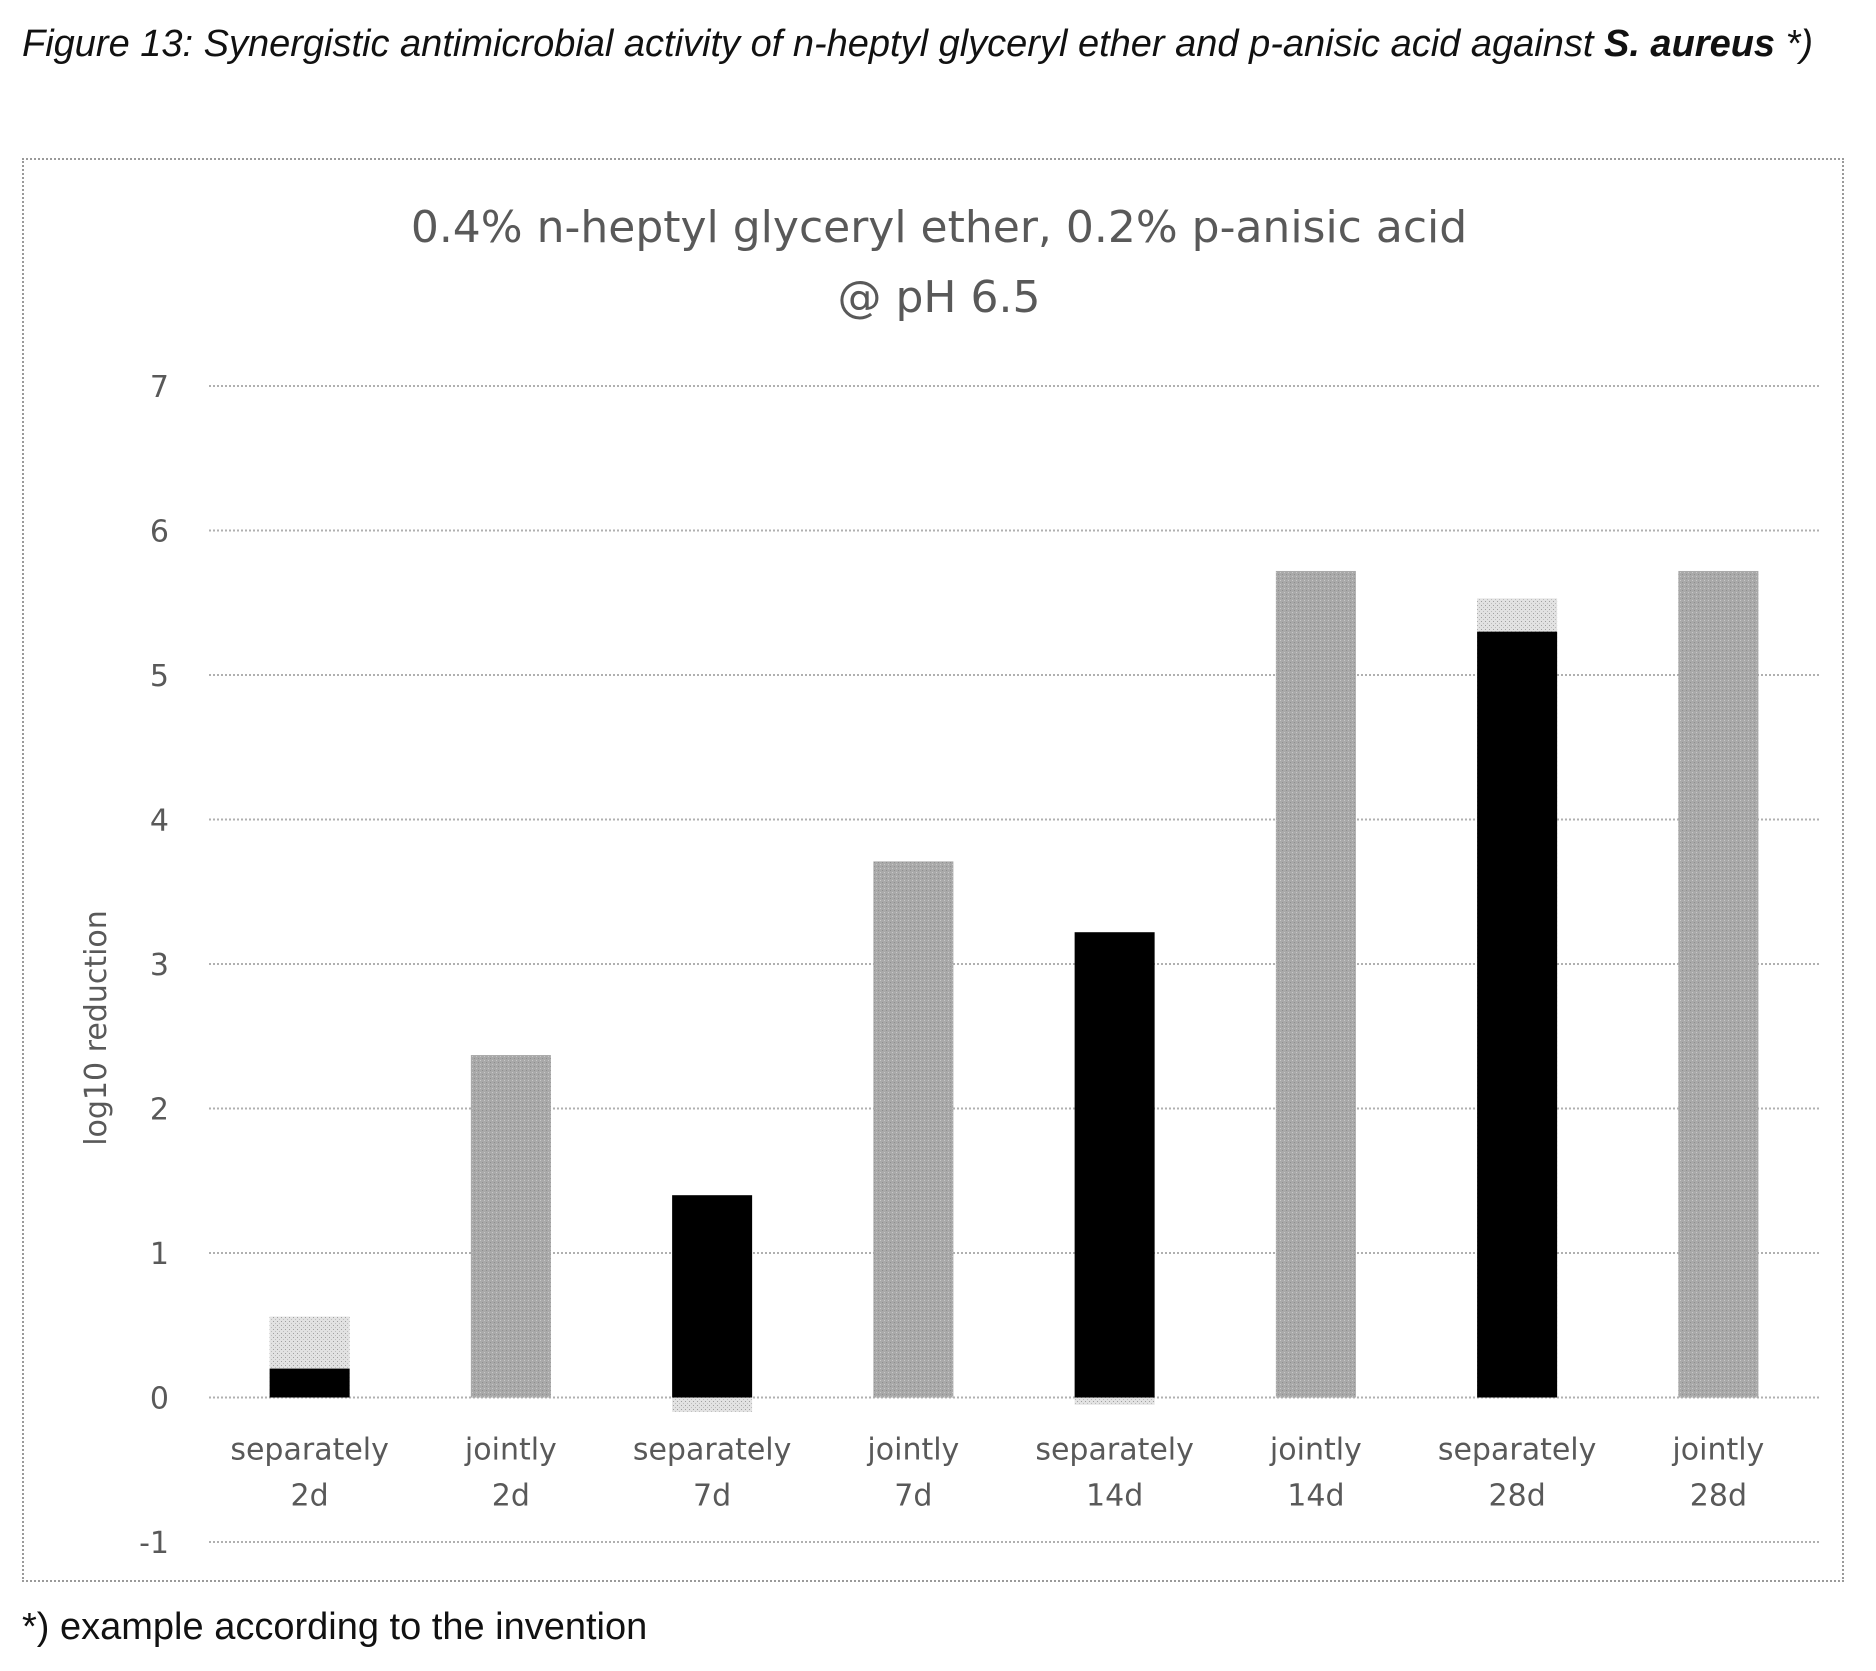 The height and width of the screenshot is (1671, 1876). I want to click on y-tick-label: 1, so click(159, 1254).